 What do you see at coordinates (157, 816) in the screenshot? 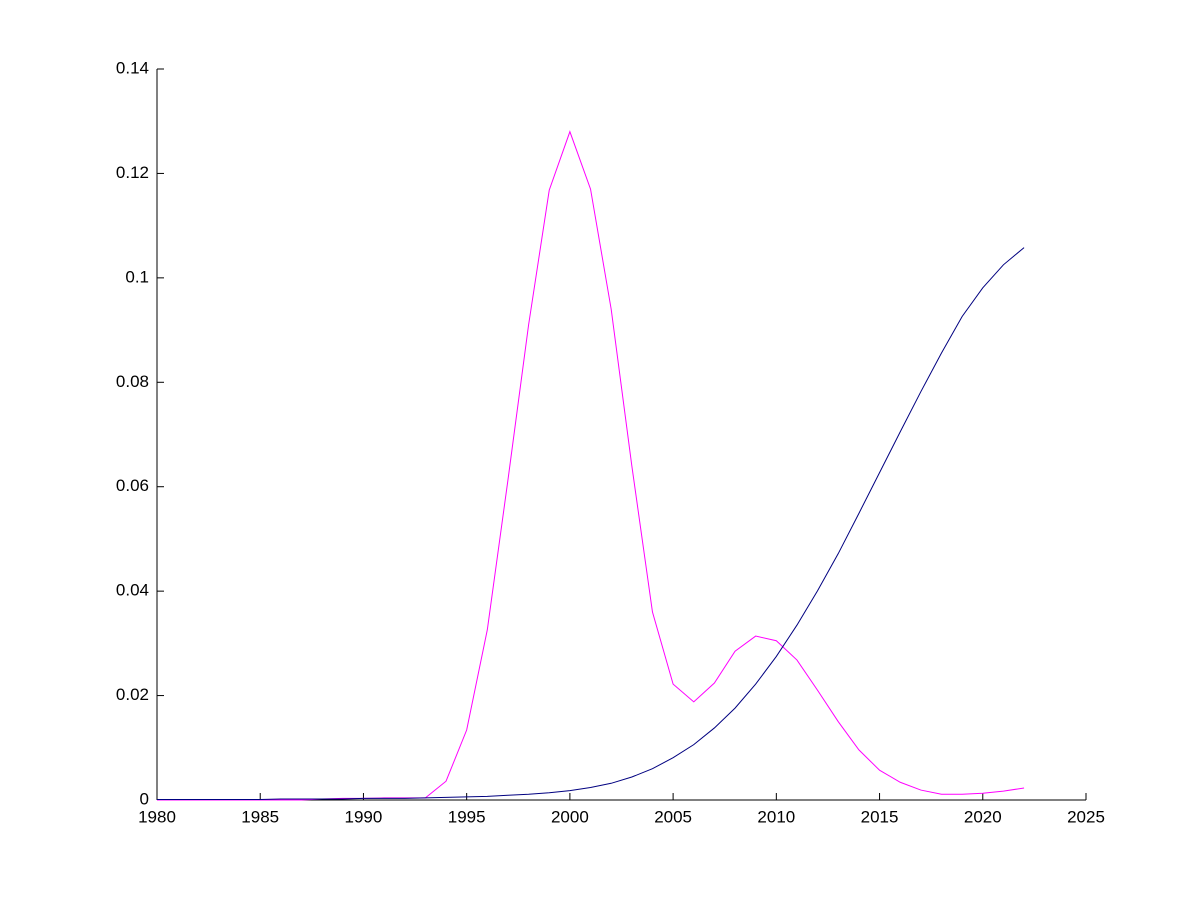
I see `x-tick-label: 1980` at bounding box center [157, 816].